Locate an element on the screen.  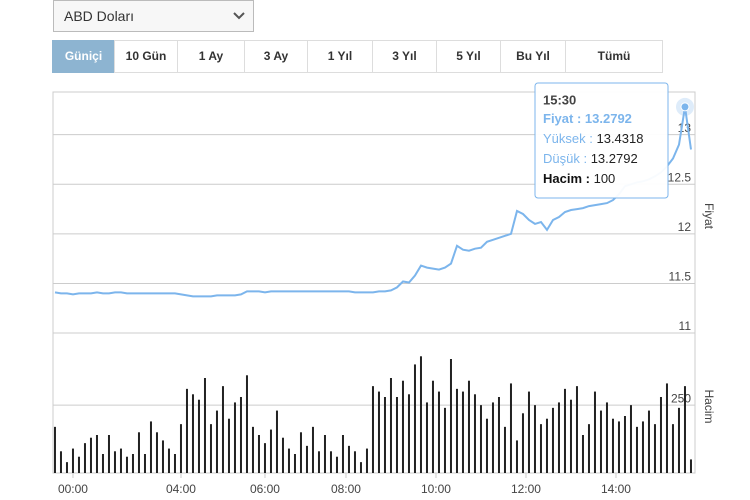
x-tick-label: 04:00 is located at coordinates (181, 489).